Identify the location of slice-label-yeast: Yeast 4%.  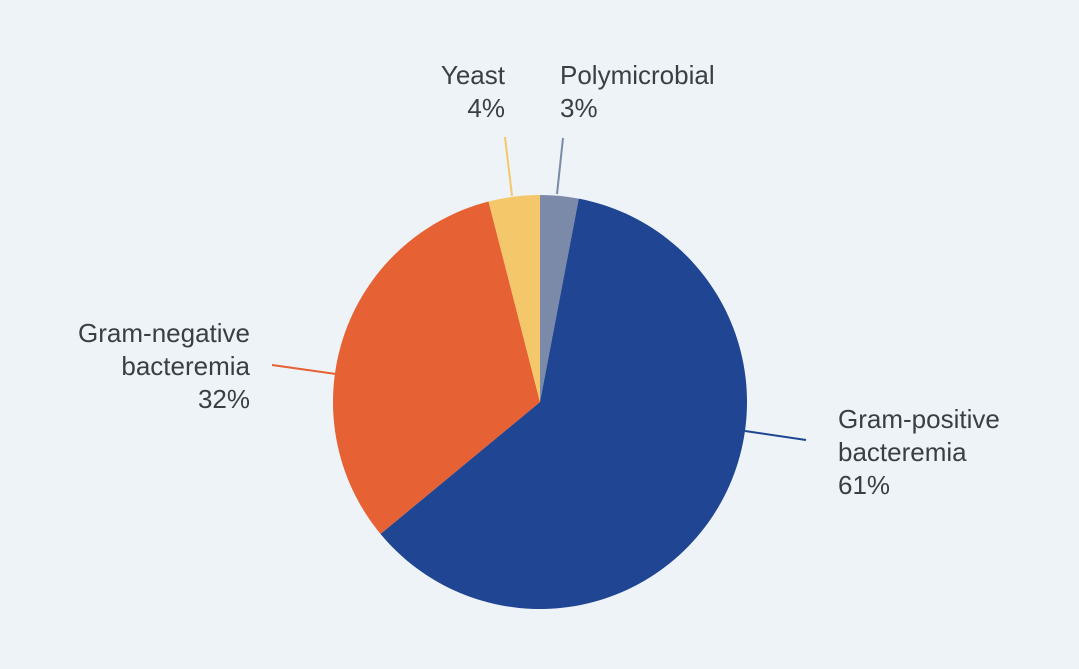
(473, 91).